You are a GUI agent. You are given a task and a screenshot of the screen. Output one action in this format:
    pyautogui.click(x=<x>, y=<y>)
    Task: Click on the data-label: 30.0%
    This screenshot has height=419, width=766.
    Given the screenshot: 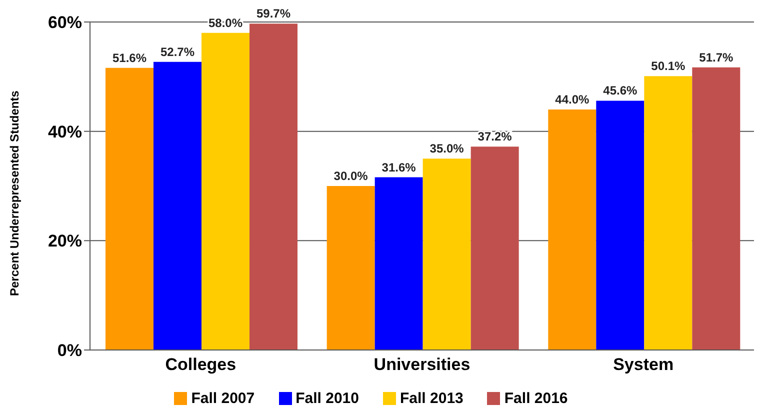 What is the action you would take?
    pyautogui.click(x=351, y=176)
    